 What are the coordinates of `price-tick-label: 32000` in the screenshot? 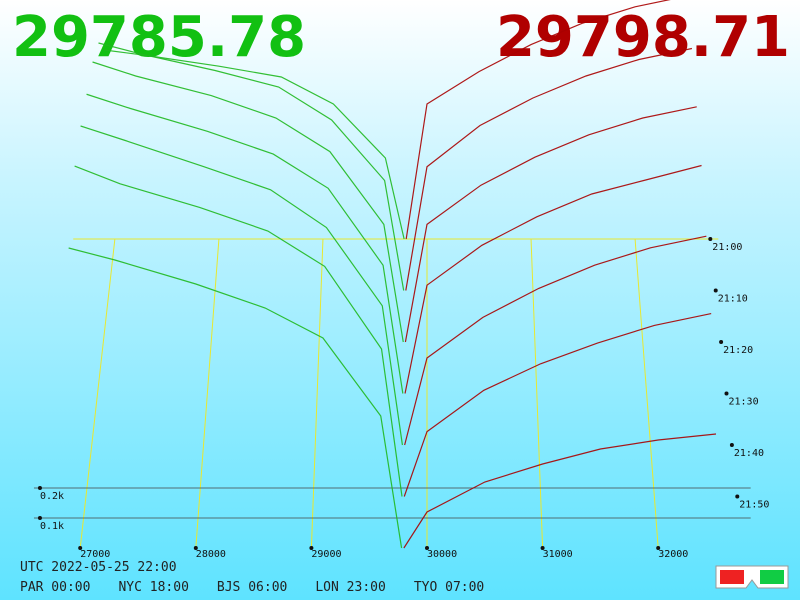 It's located at (673, 554).